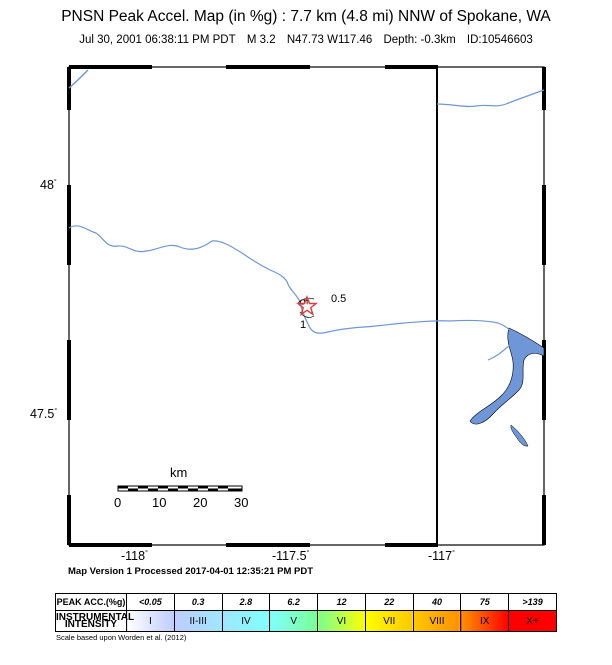 Image resolution: width=612 pixels, height=665 pixels. I want to click on legend-intensity: V, so click(294, 621).